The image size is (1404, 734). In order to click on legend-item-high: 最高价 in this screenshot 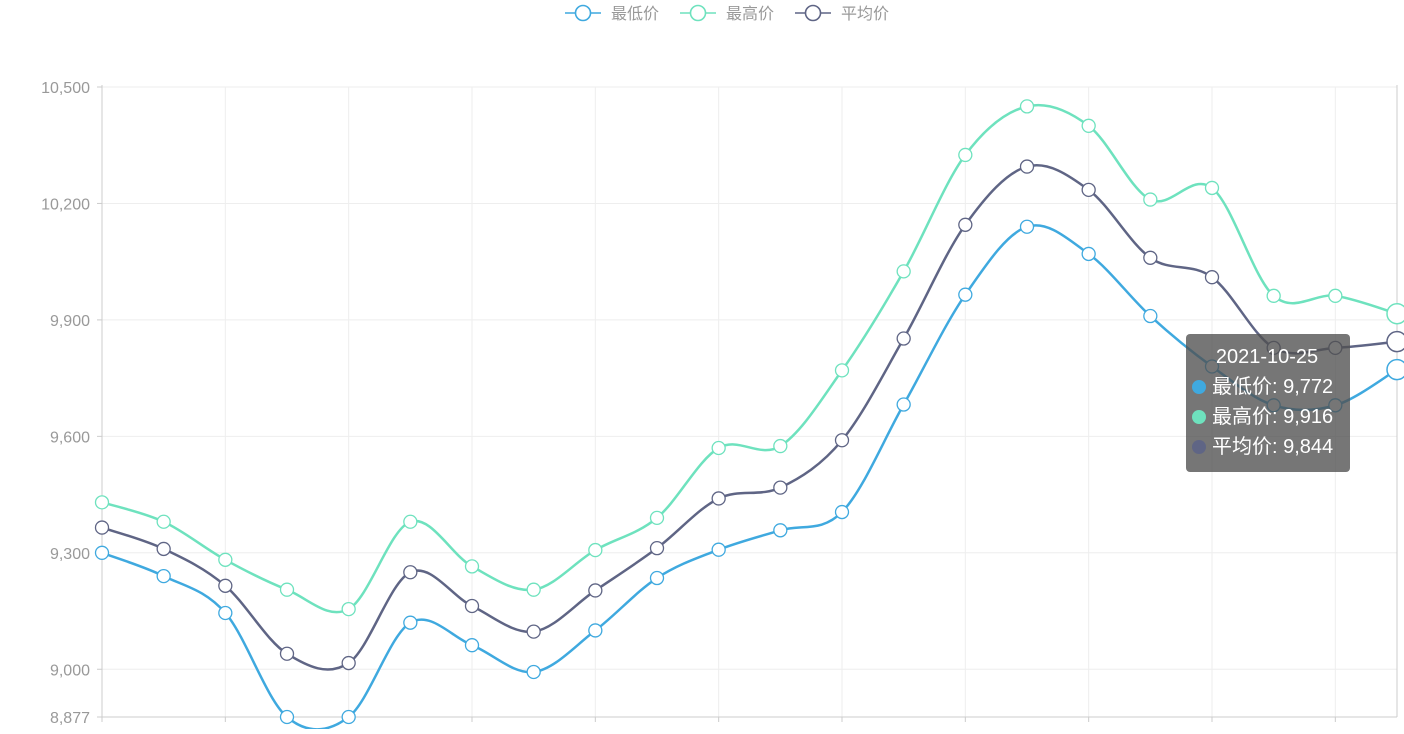, I will do `click(727, 14)`.